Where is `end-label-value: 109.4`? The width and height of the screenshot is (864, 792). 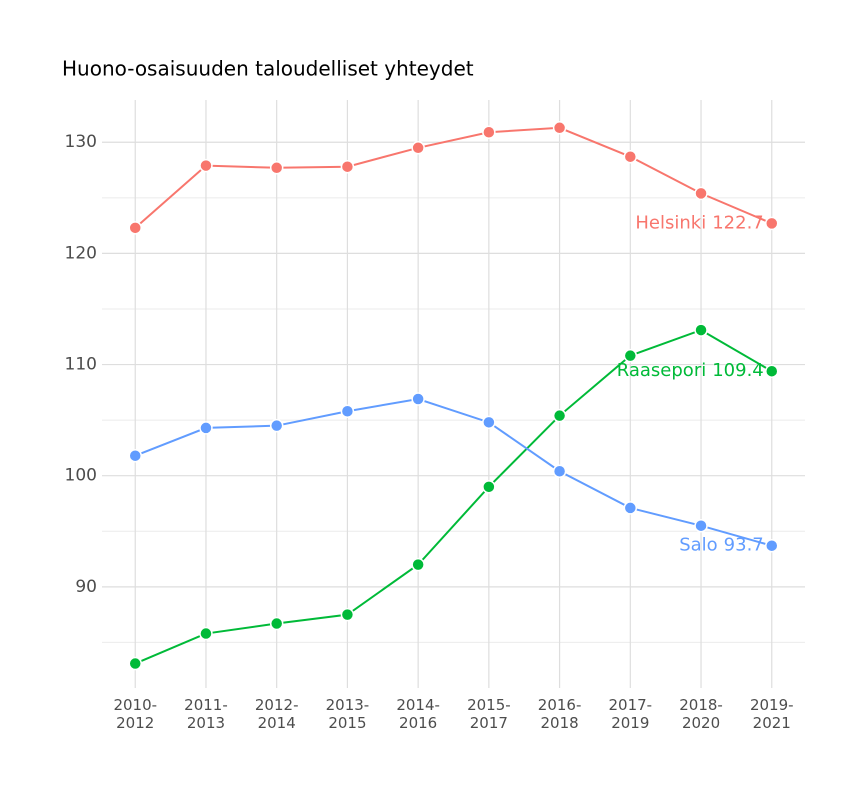 end-label-value: 109.4 is located at coordinates (738, 370).